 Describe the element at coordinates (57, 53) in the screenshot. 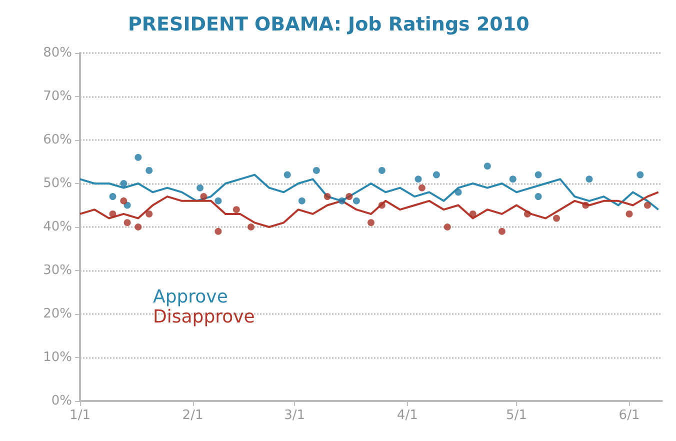

I see `y-tick-label: 80%` at that location.